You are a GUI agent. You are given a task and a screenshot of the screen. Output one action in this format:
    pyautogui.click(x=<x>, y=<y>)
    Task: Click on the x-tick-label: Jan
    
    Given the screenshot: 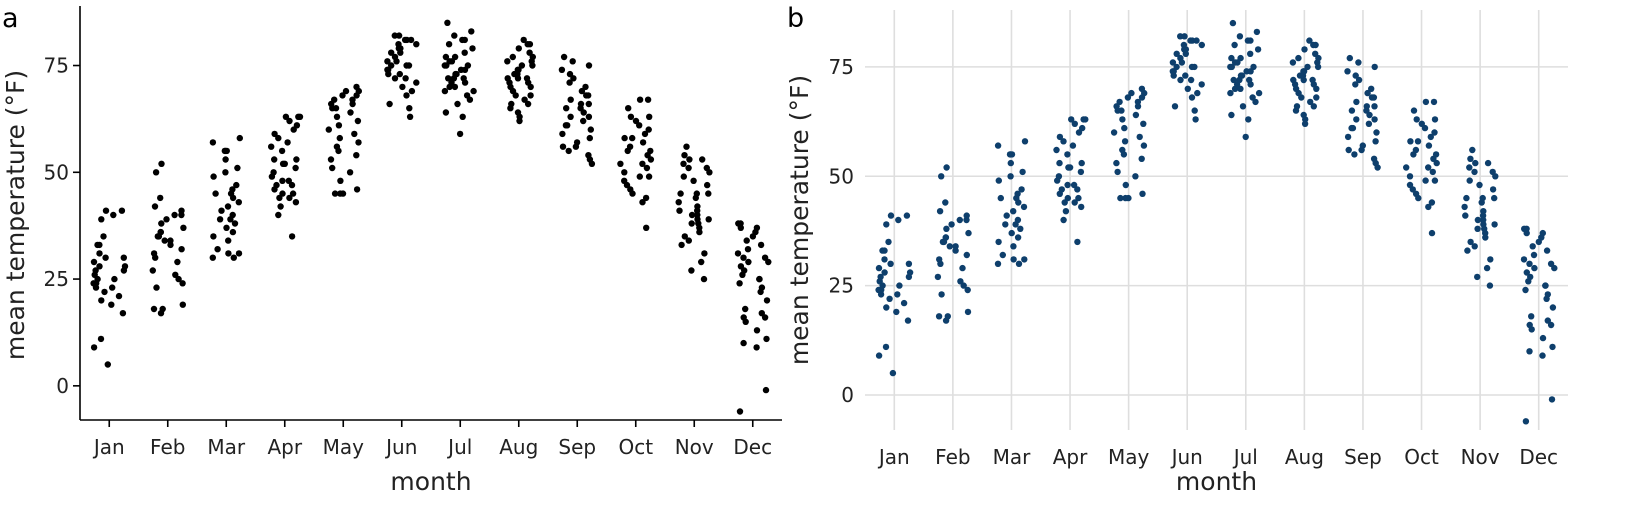 What is the action you would take?
    pyautogui.click(x=893, y=457)
    